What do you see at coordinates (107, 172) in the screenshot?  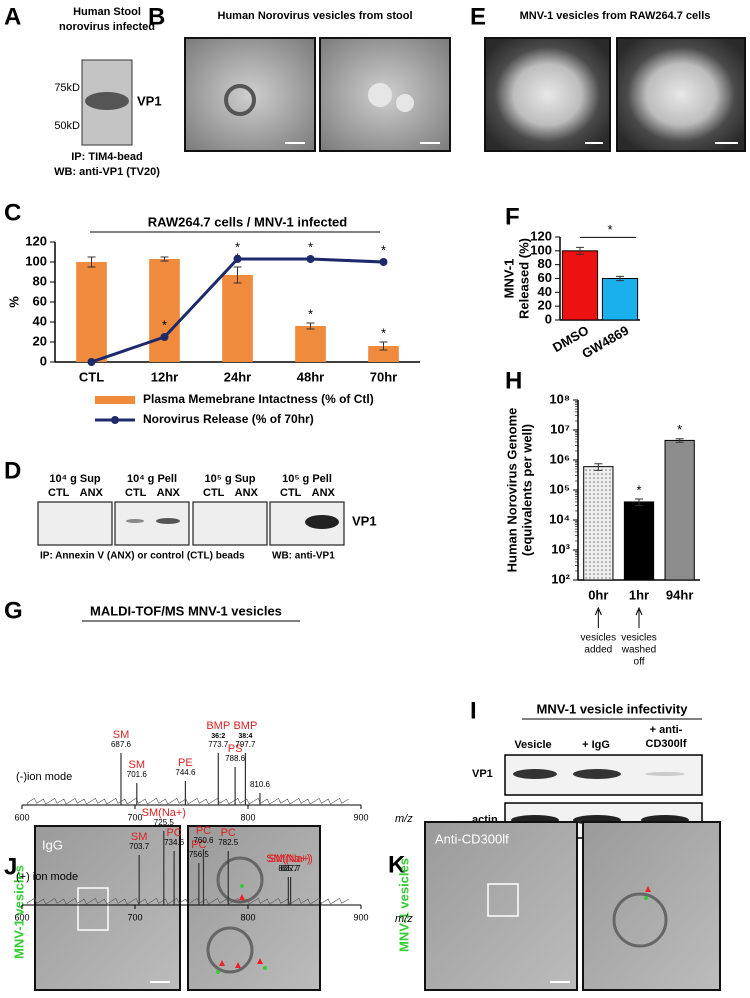 I see `caption: WB: anti-VP1 (TV20)` at bounding box center [107, 172].